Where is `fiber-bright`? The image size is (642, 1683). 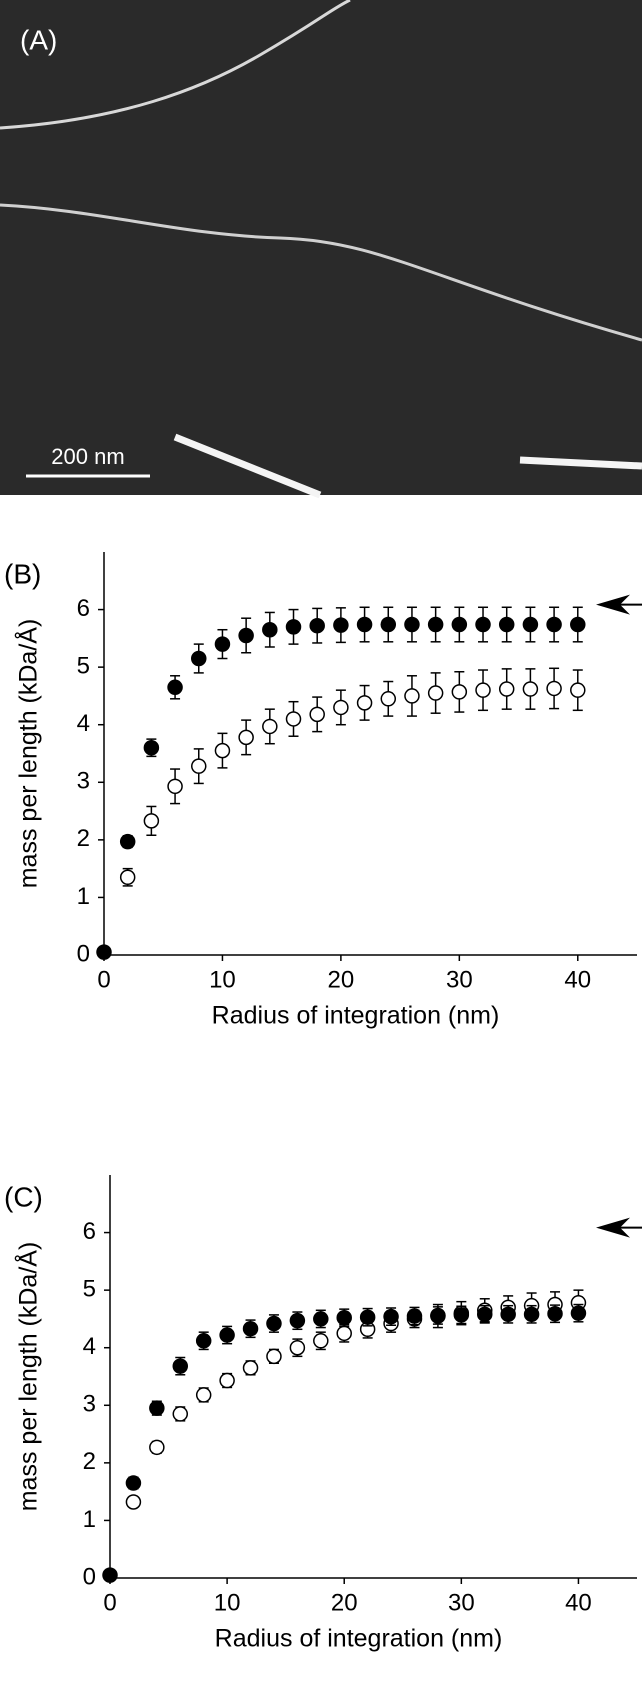
fiber-bright is located at coordinates (580, 463).